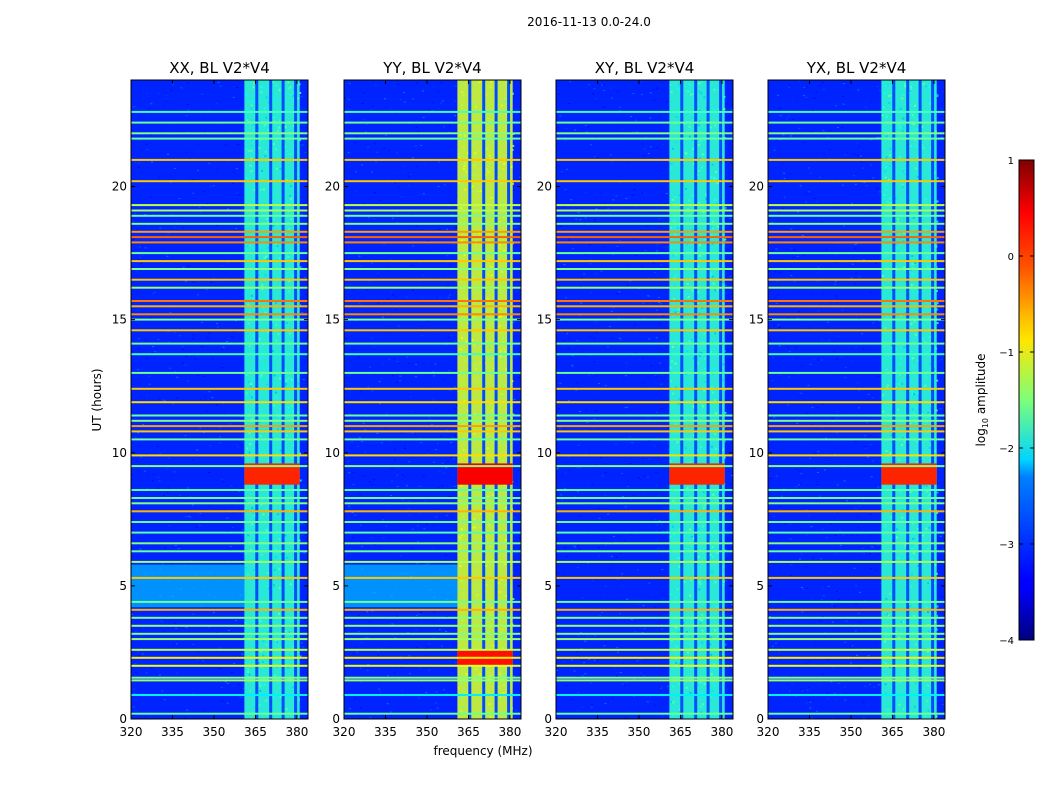  I want to click on rfi-line, so click(644, 503).